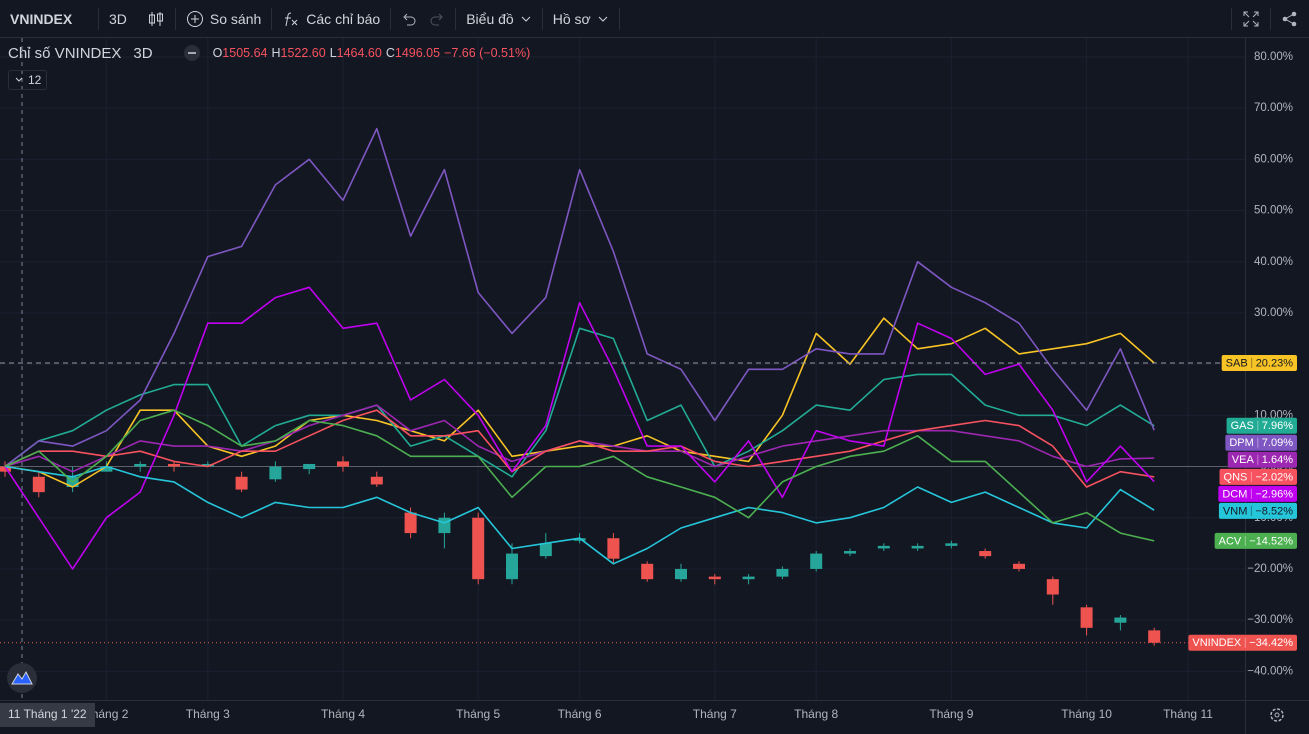  What do you see at coordinates (1271, 643) in the screenshot?
I see `price-badge-value: −34.42%` at bounding box center [1271, 643].